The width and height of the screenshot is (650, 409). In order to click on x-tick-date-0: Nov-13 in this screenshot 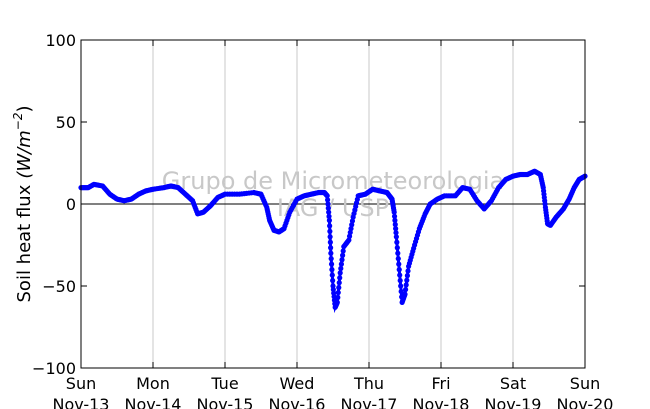, I will do `click(81, 402)`.